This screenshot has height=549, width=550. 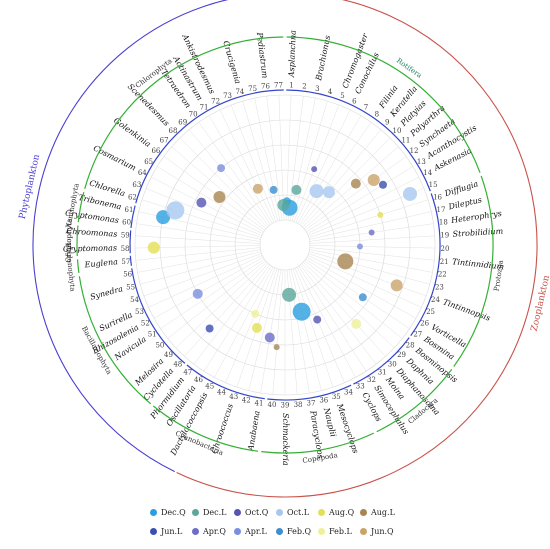 What do you see at coordinates (139, 312) in the screenshot?
I see `taxon-number: 53` at bounding box center [139, 312].